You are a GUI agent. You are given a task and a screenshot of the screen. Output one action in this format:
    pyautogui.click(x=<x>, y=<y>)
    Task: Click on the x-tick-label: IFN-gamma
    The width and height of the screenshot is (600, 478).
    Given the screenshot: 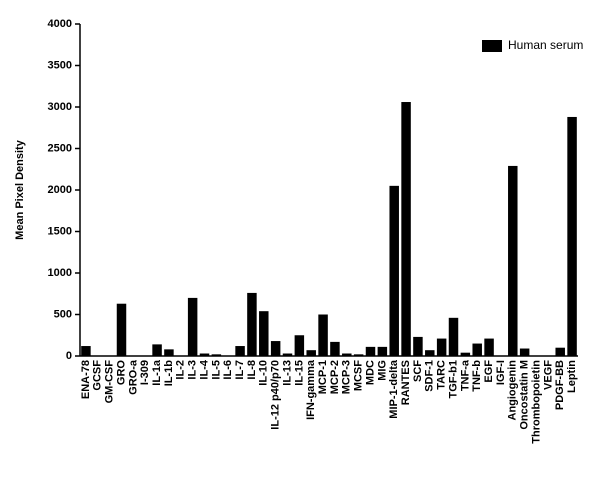 What is the action you would take?
    pyautogui.click(x=311, y=389)
    